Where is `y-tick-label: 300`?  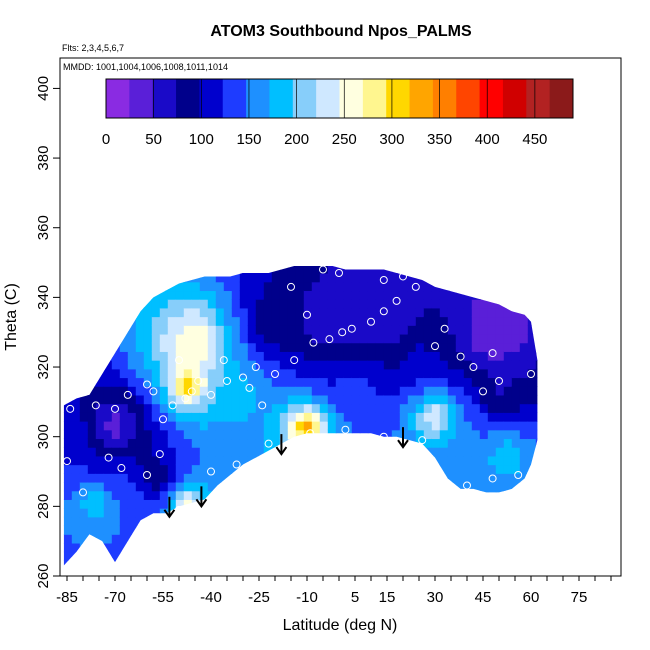
y-tick-label: 300 is located at coordinates (43, 436).